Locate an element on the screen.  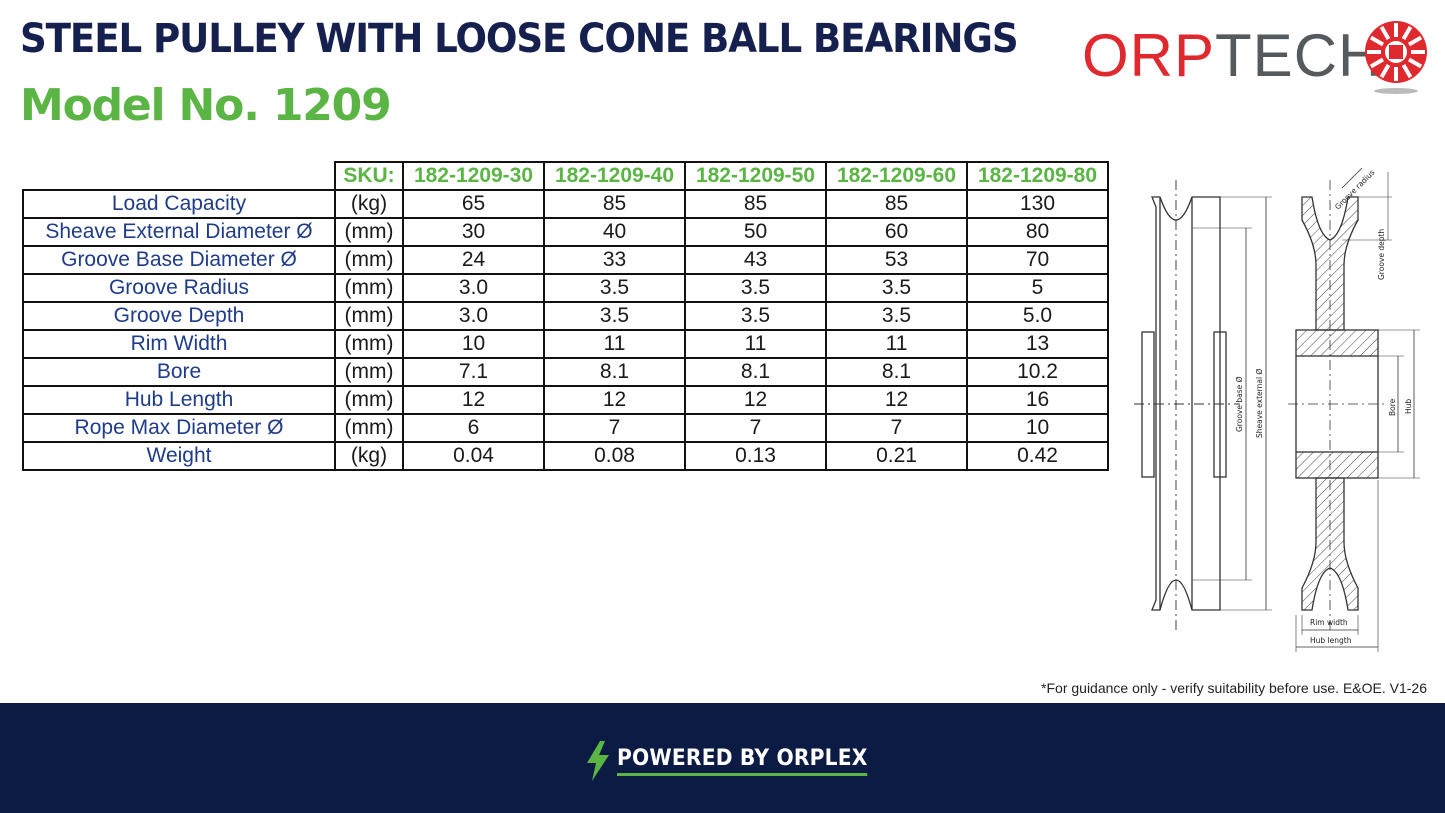
value-cell: 10.2 is located at coordinates (1037, 372).